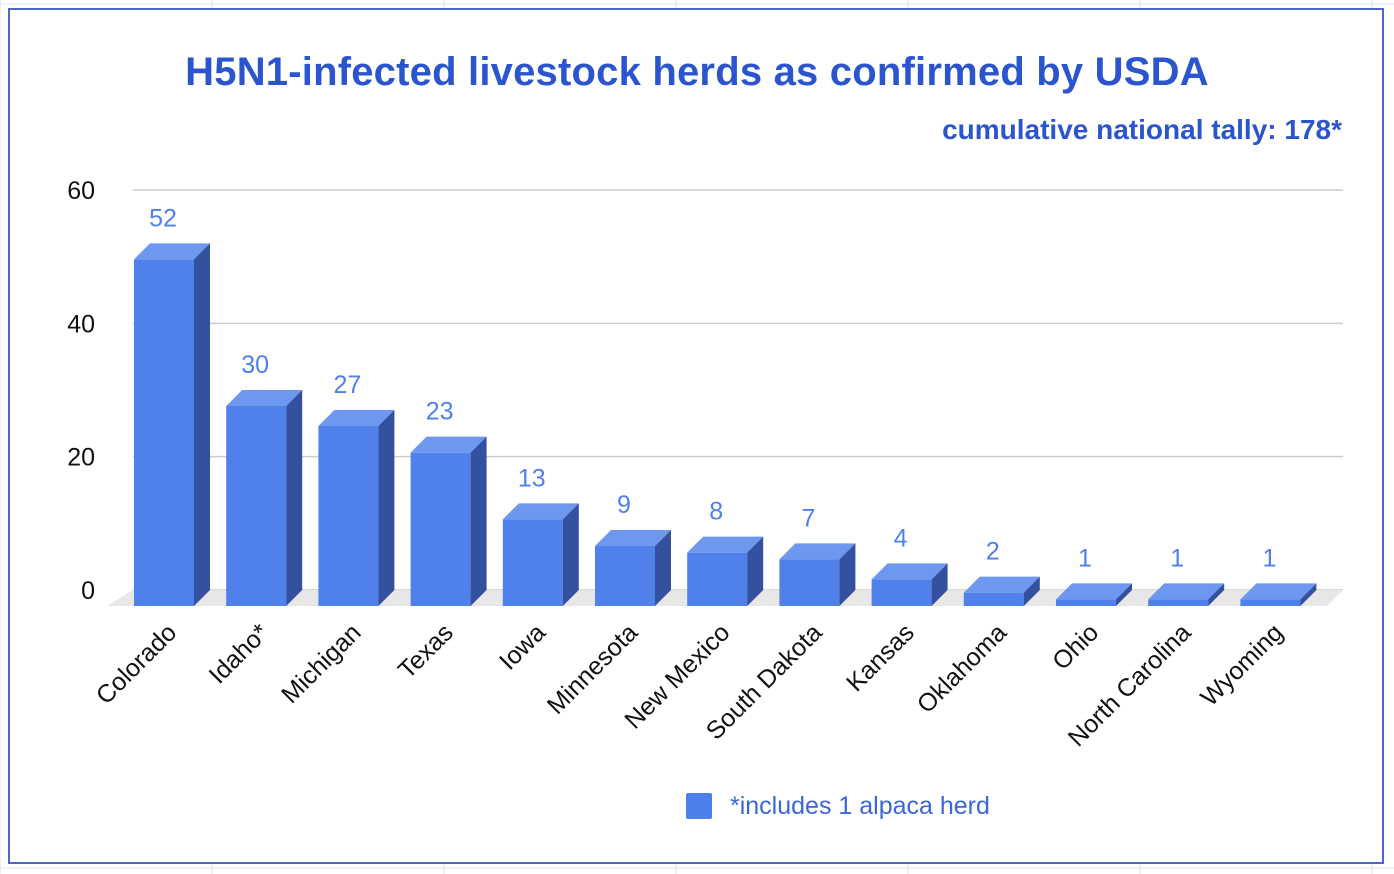  Describe the element at coordinates (255, 365) in the screenshot. I see `data-label: 30` at that location.